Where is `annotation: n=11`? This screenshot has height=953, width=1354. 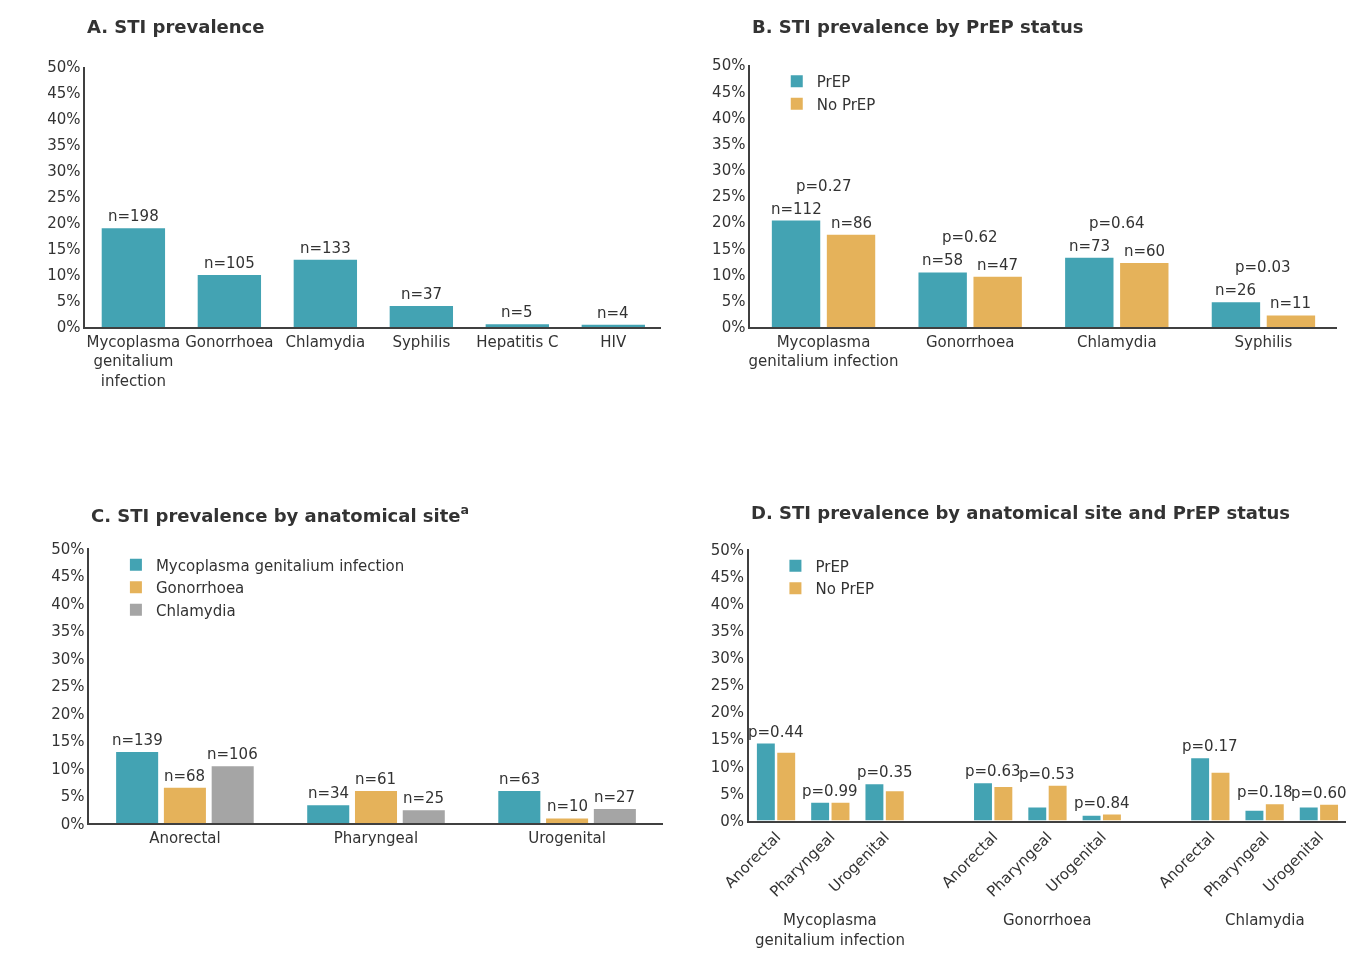
annotation: n=11 is located at coordinates (1291, 303).